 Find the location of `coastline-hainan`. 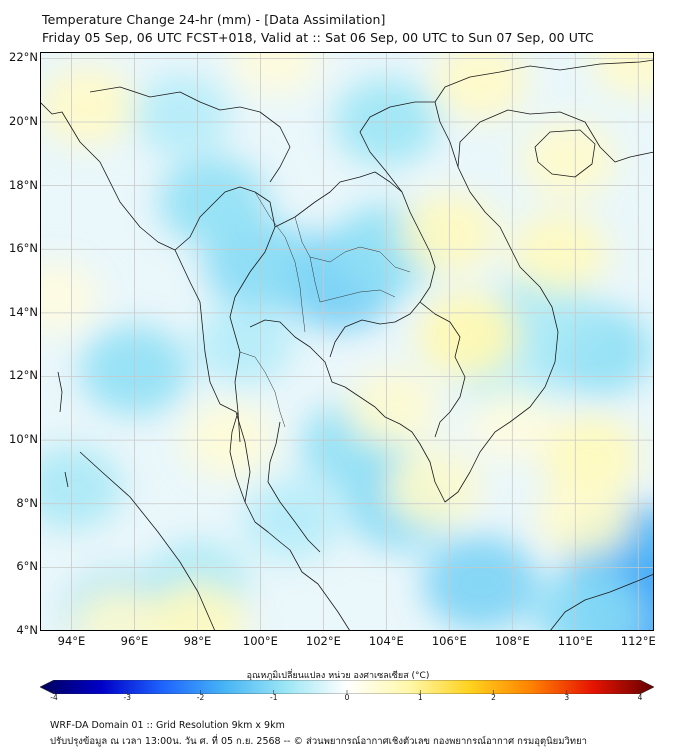

coastline-hainan is located at coordinates (565, 153).